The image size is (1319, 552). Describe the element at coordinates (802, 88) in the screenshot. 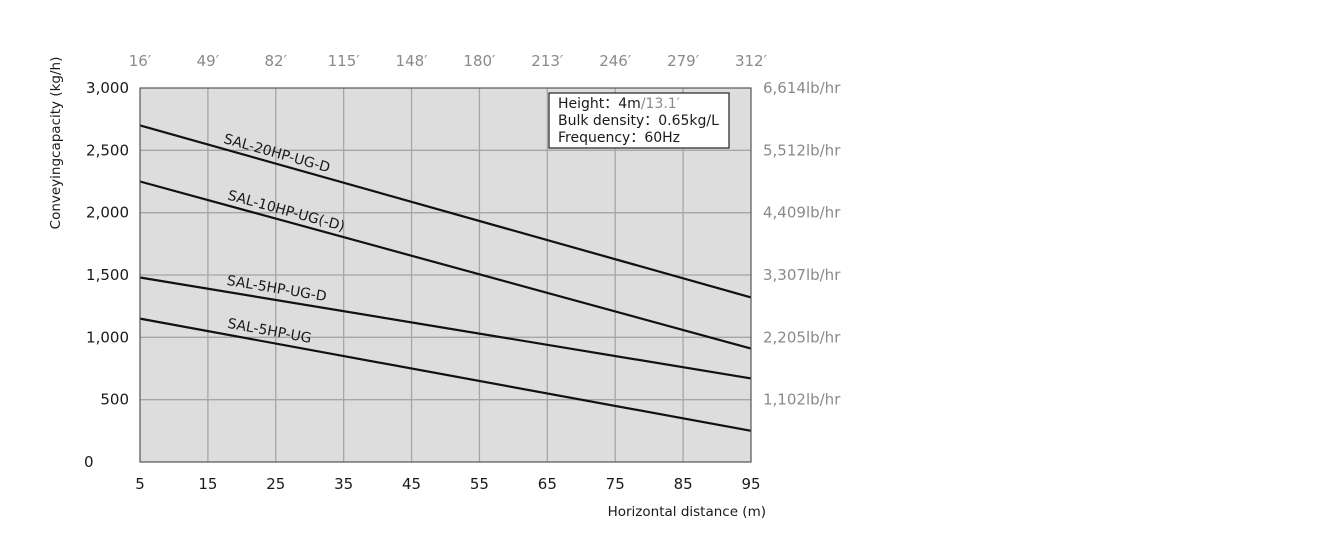

I see `right-tick-label: 6,614lb/hr` at that location.